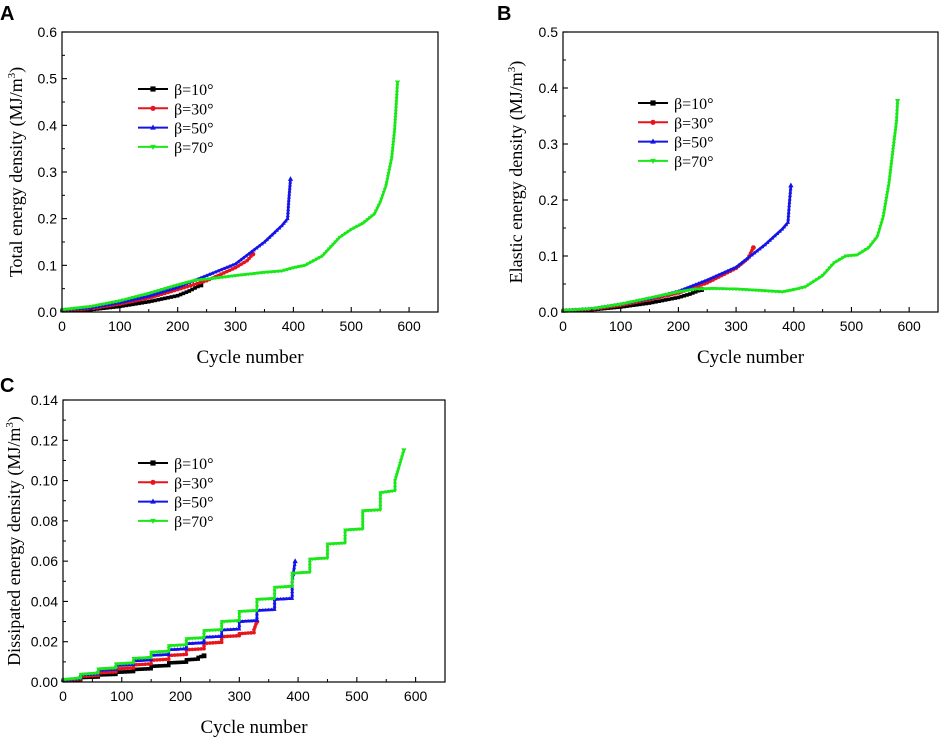 The height and width of the screenshot is (740, 941). Describe the element at coordinates (236, 326) in the screenshot. I see `x-tick-label: 300` at that location.